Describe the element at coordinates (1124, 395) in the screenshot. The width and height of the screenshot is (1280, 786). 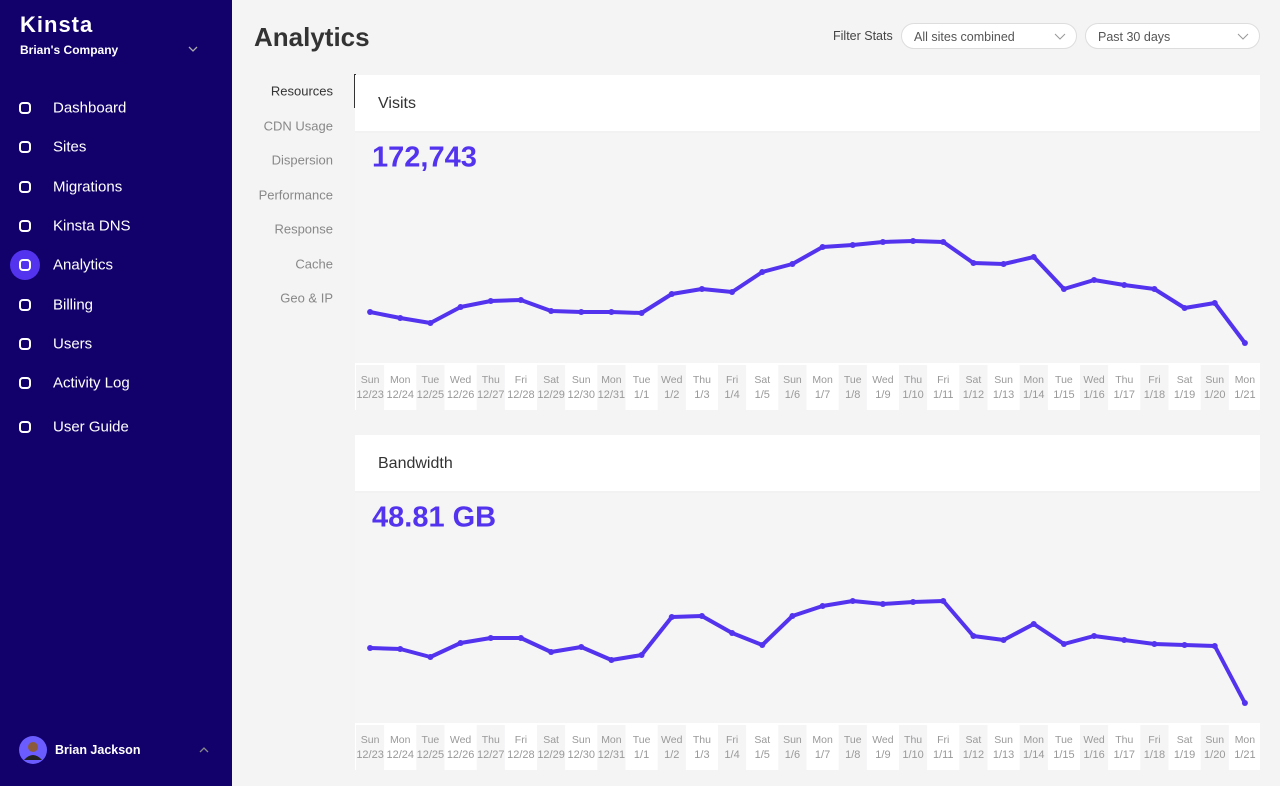
I see `x-tick-label: 1/17` at that location.